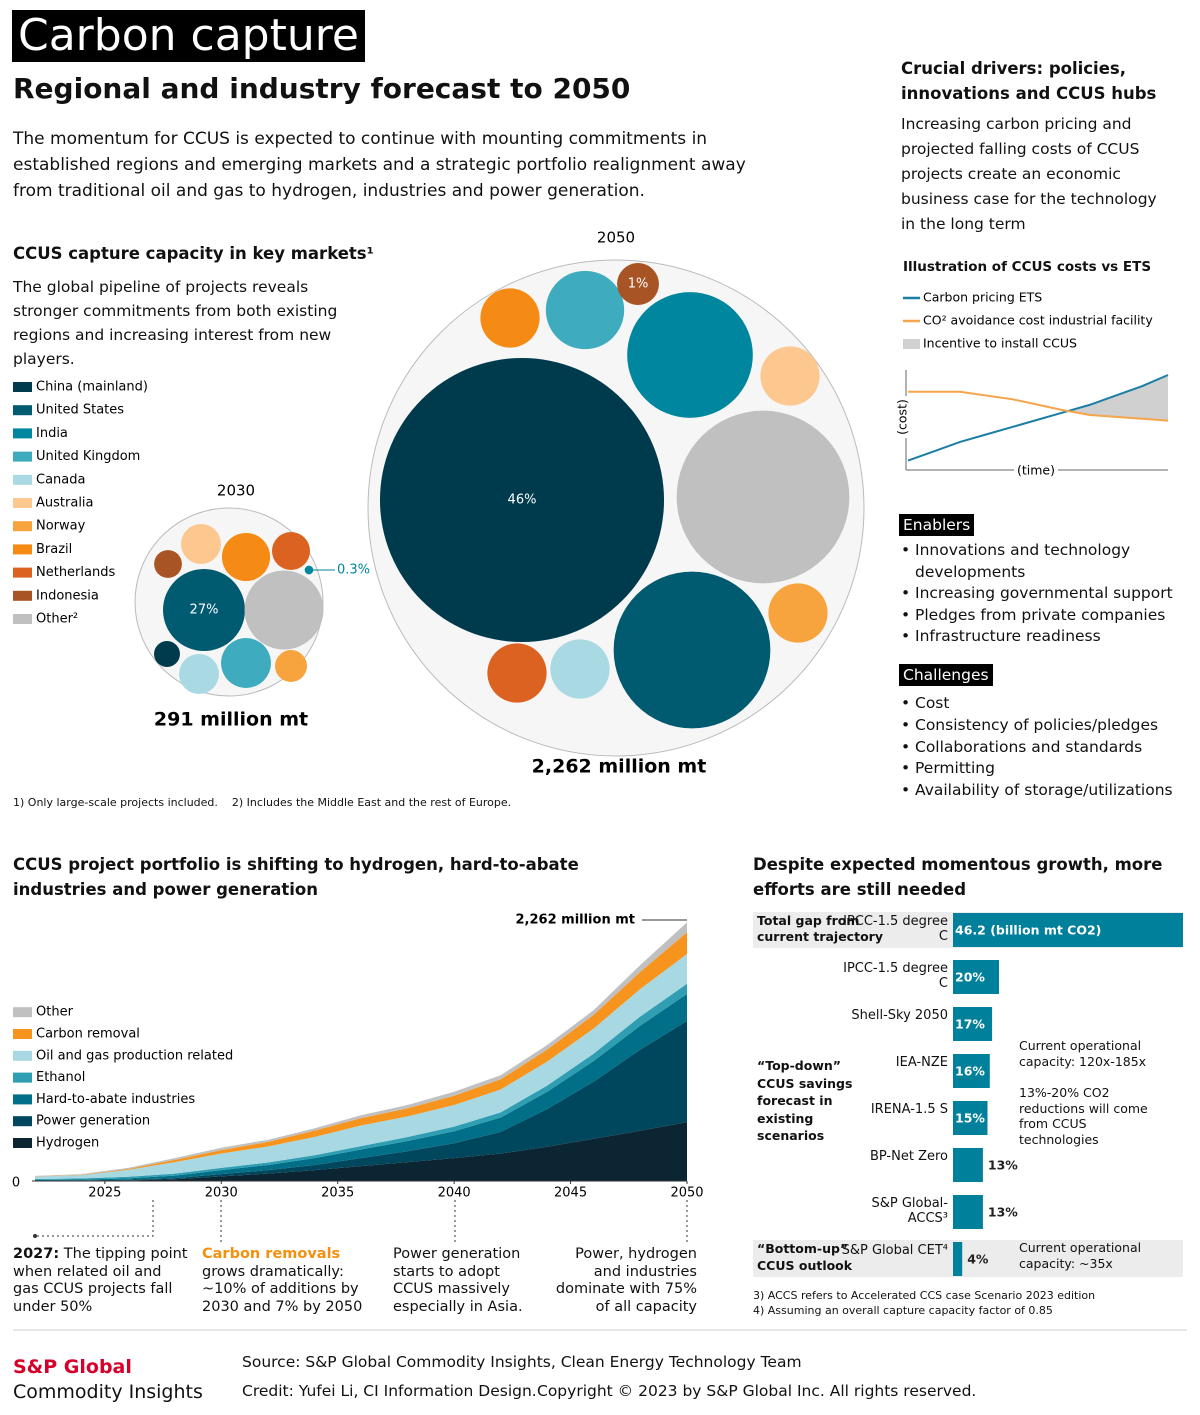 Image resolution: width=1200 pixels, height=1415 pixels. I want to click on legend-label: United States, so click(80, 410).